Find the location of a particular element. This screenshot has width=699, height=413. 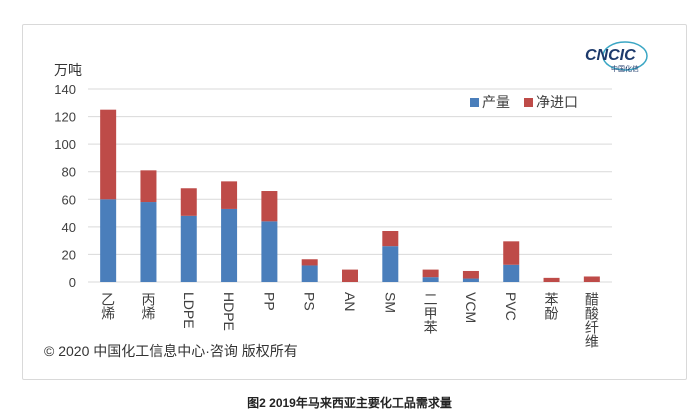

legend-swatch-production is located at coordinates (474, 102).